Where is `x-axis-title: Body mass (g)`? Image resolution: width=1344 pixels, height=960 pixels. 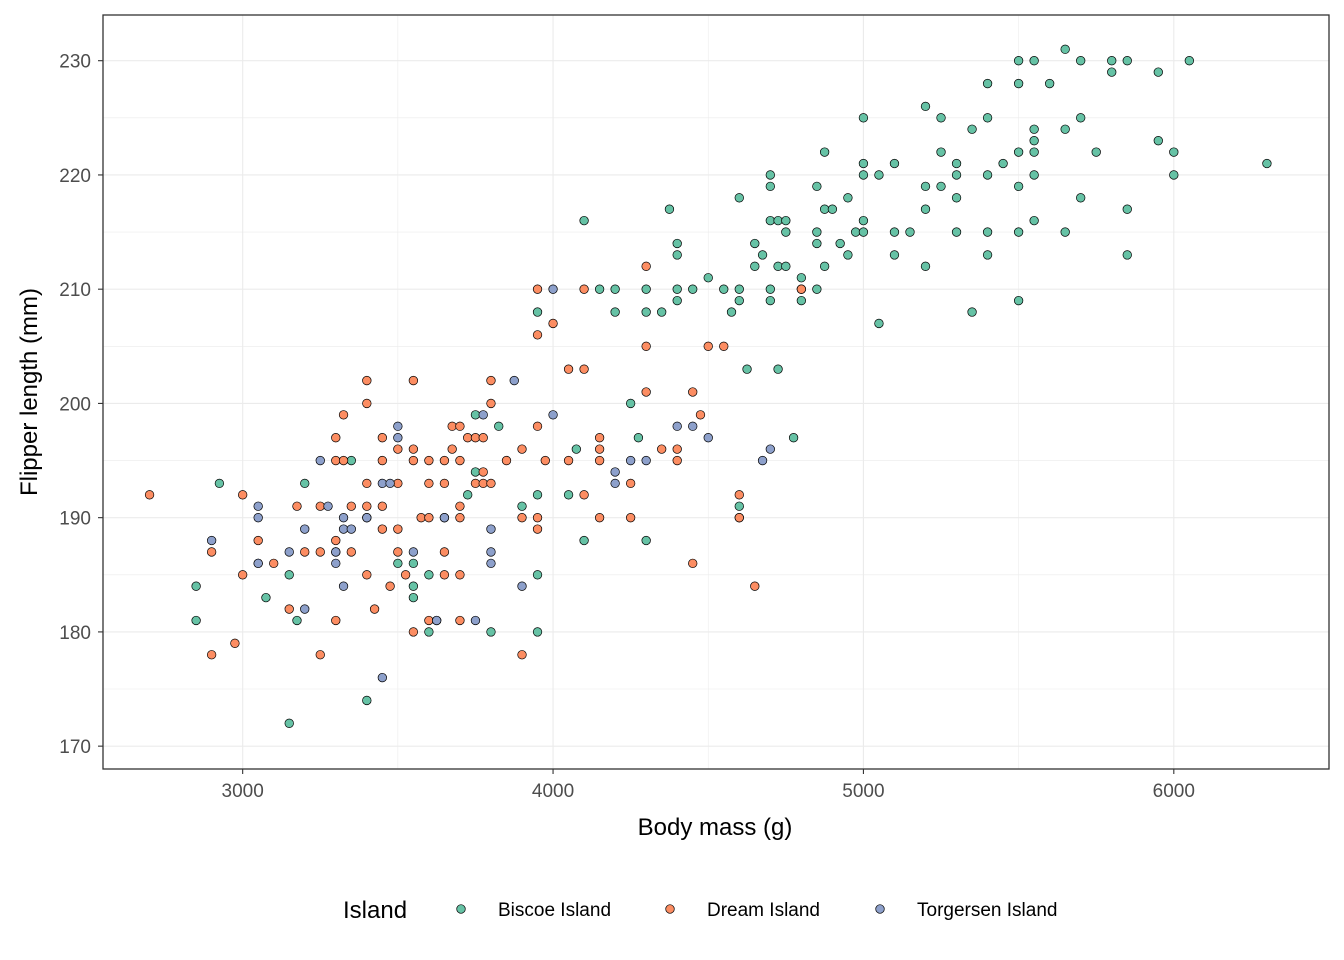
x-axis-title: Body mass (g) is located at coordinates (715, 827).